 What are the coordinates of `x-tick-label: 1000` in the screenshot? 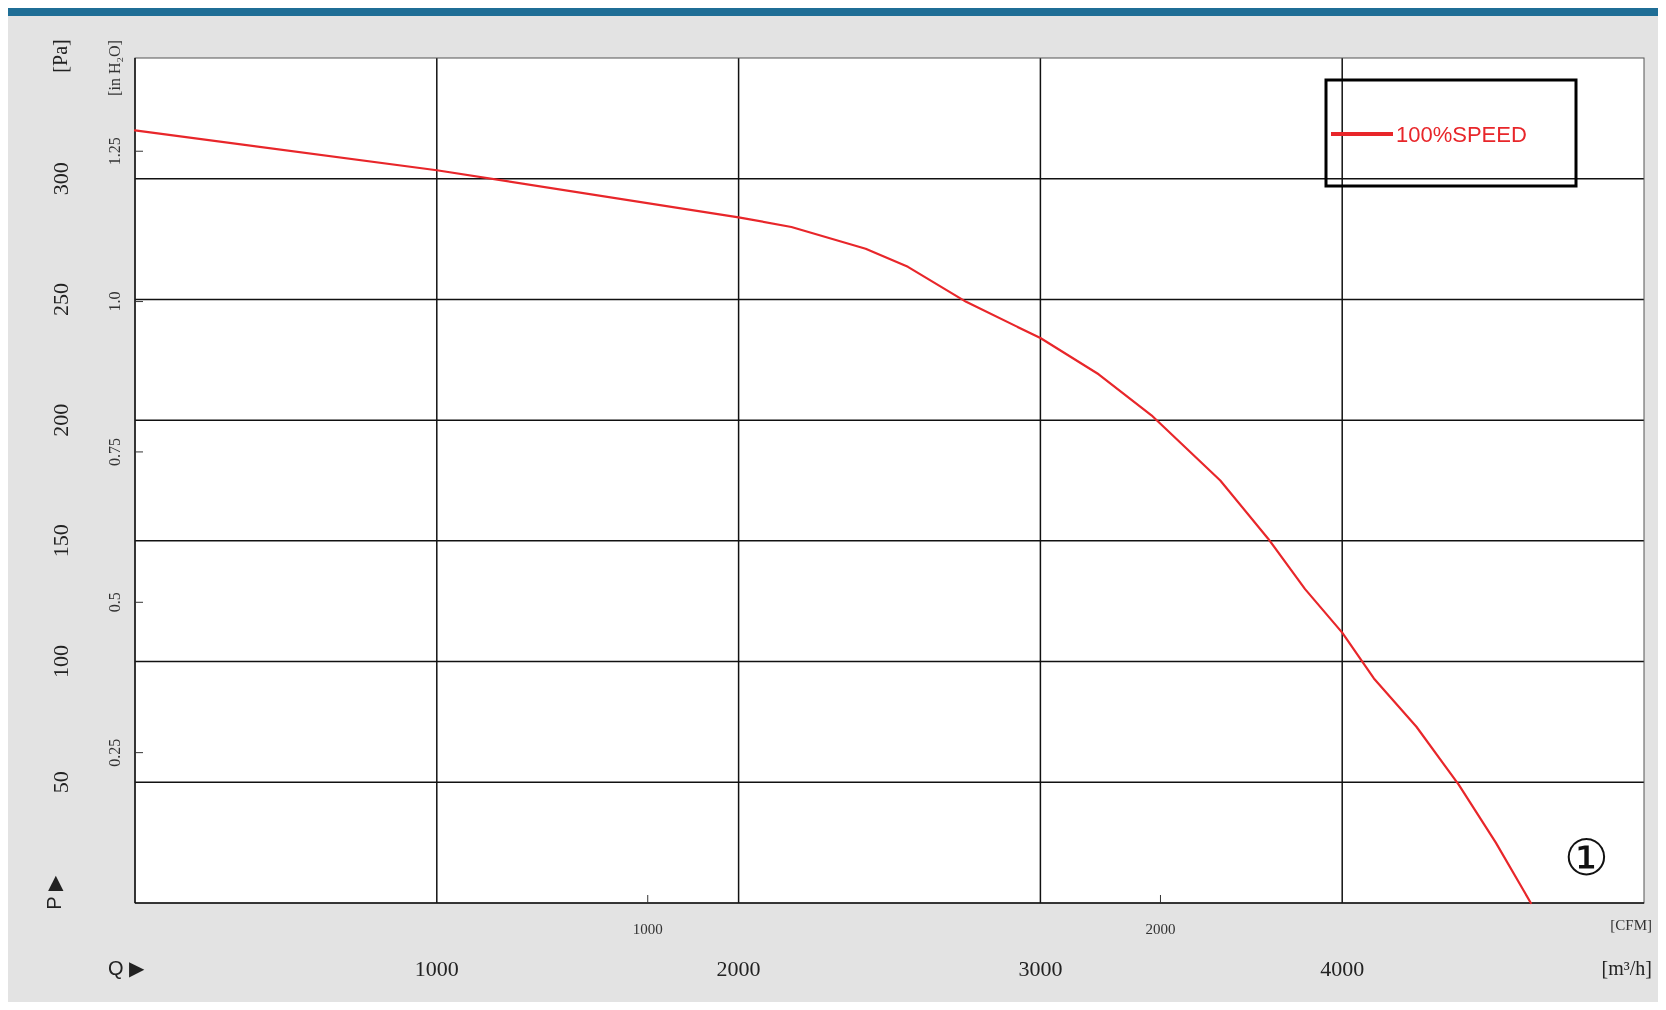 It's located at (436, 968).